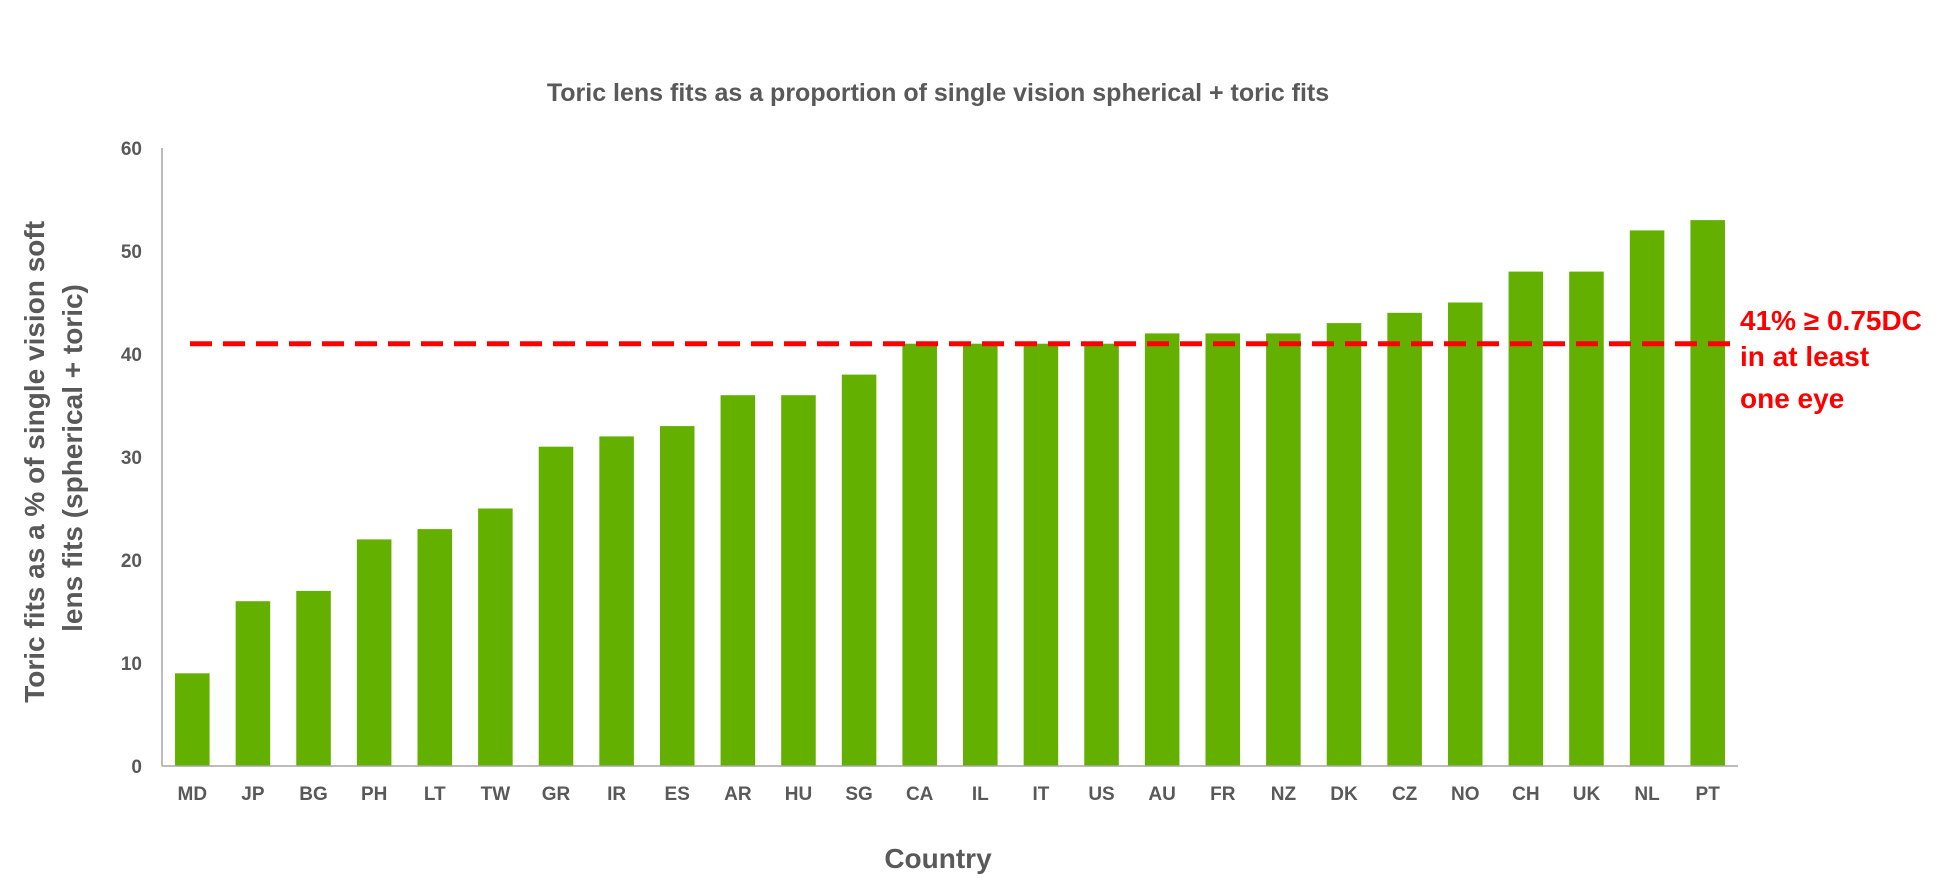 The image size is (1942, 890). Describe the element at coordinates (374, 652) in the screenshot. I see `bar-ph` at that location.